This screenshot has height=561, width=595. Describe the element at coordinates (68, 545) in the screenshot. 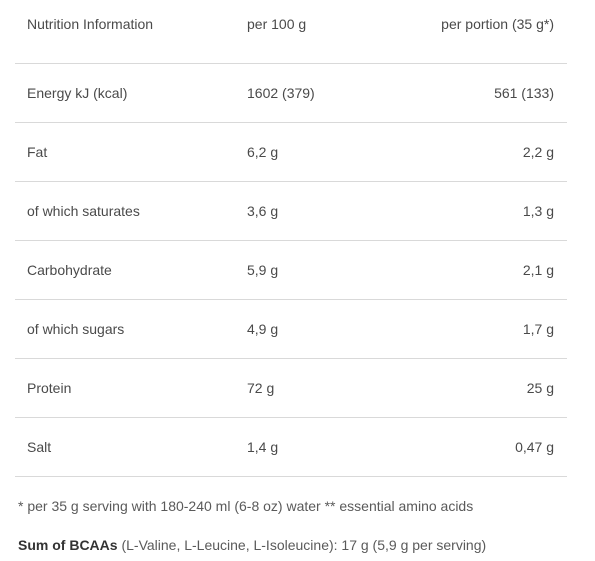

I see `bcaa-title: Sum of BCAAs` at that location.